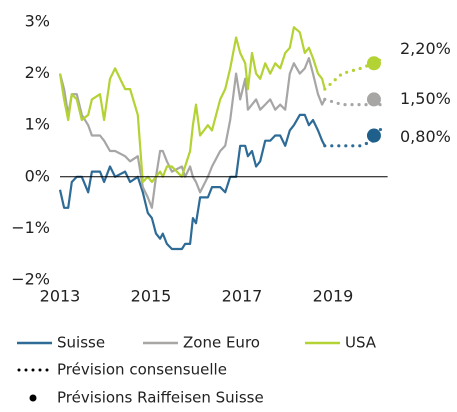 The height and width of the screenshot is (412, 457). Describe the element at coordinates (151, 296) in the screenshot. I see `x-tick-label: 2015` at that location.